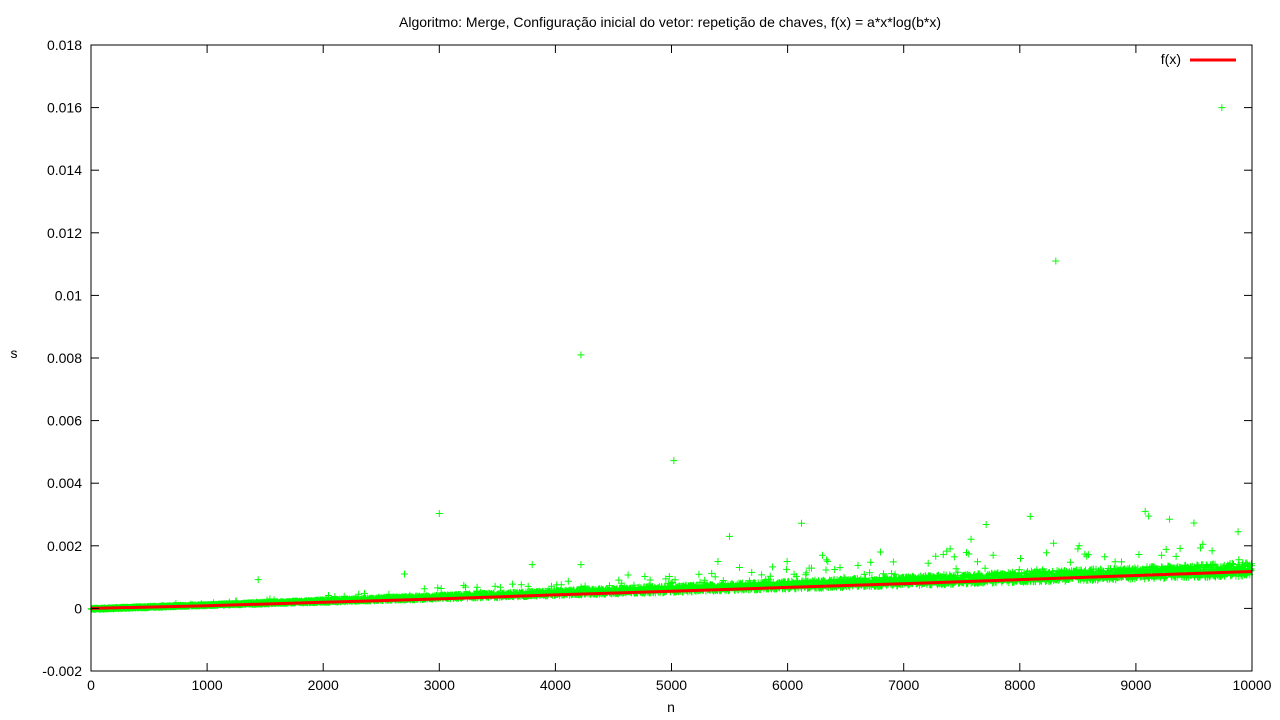 Image resolution: width=1280 pixels, height=720 pixels. What do you see at coordinates (64, 483) in the screenshot?
I see `y-tick-label: 0.004` at bounding box center [64, 483].